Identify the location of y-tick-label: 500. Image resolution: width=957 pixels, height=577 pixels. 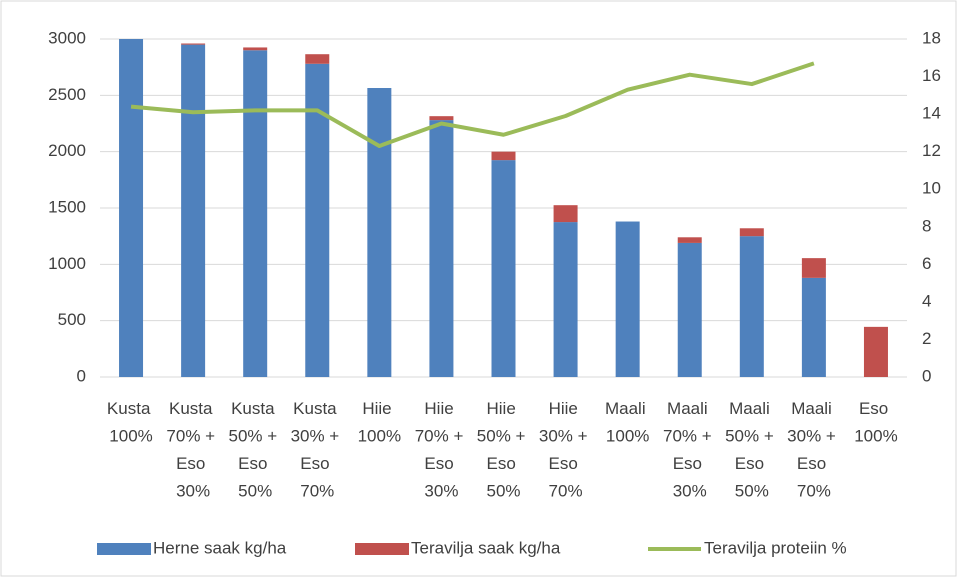
(72, 319).